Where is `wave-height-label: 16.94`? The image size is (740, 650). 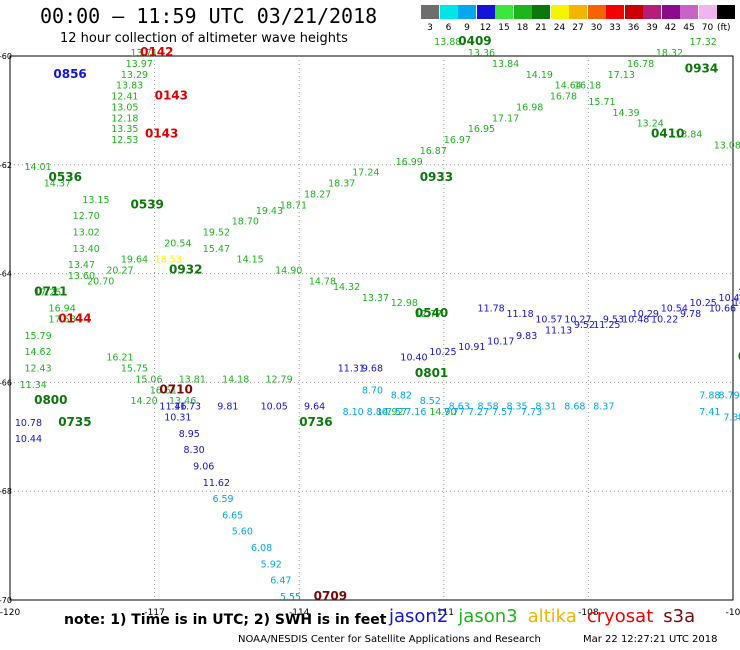 wave-height-label: 16.94 is located at coordinates (62, 309).